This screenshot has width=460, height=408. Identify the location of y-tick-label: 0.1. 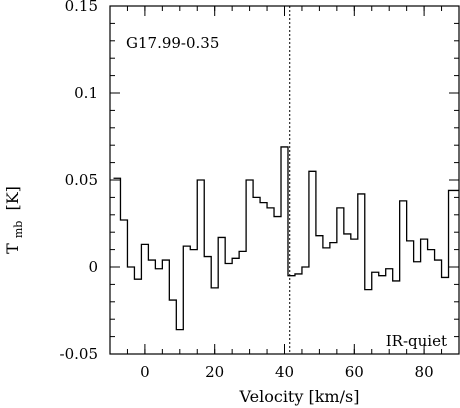
(86, 93).